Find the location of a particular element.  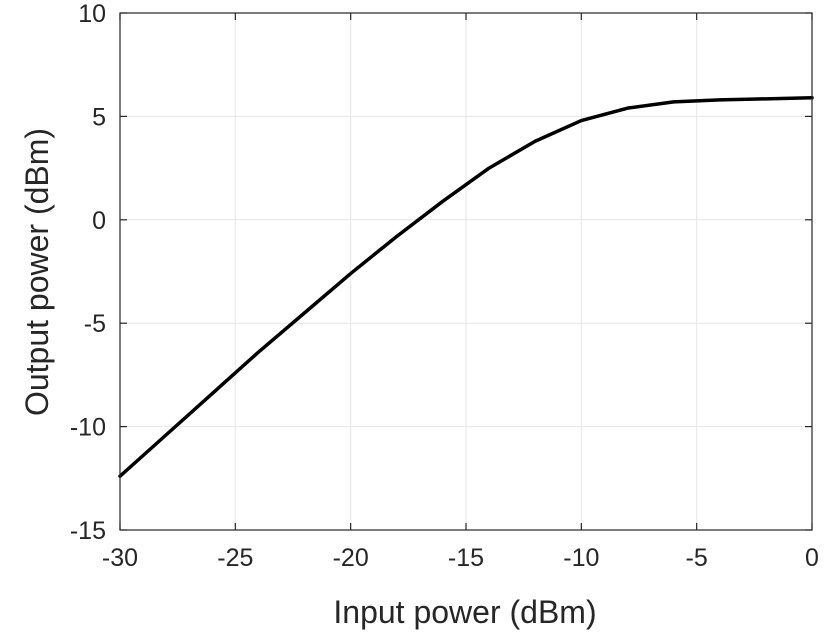

y-tick-label: -15 is located at coordinates (88, 531).